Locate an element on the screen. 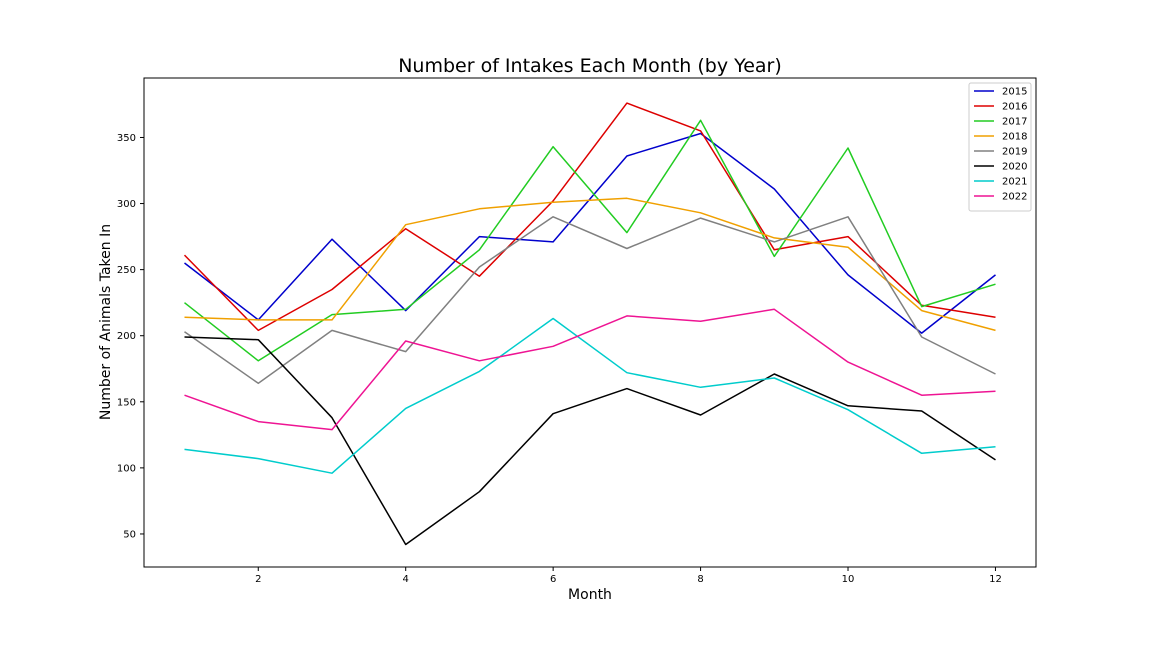 The image size is (1152, 648). chart-title: Number of Intakes Each Month (by Year) is located at coordinates (590, 66).